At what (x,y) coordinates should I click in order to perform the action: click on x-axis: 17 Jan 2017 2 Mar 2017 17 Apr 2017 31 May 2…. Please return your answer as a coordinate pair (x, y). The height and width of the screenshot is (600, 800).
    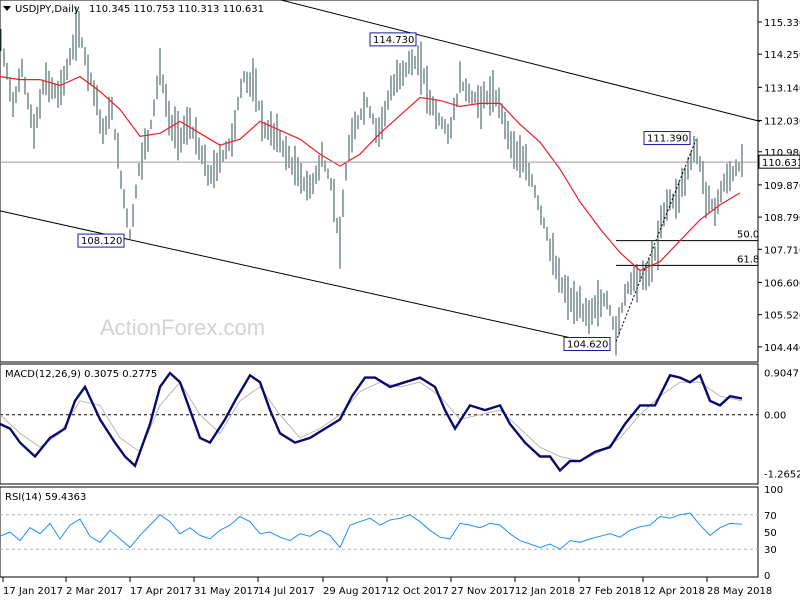
    Looking at the image, I should click on (387, 587).